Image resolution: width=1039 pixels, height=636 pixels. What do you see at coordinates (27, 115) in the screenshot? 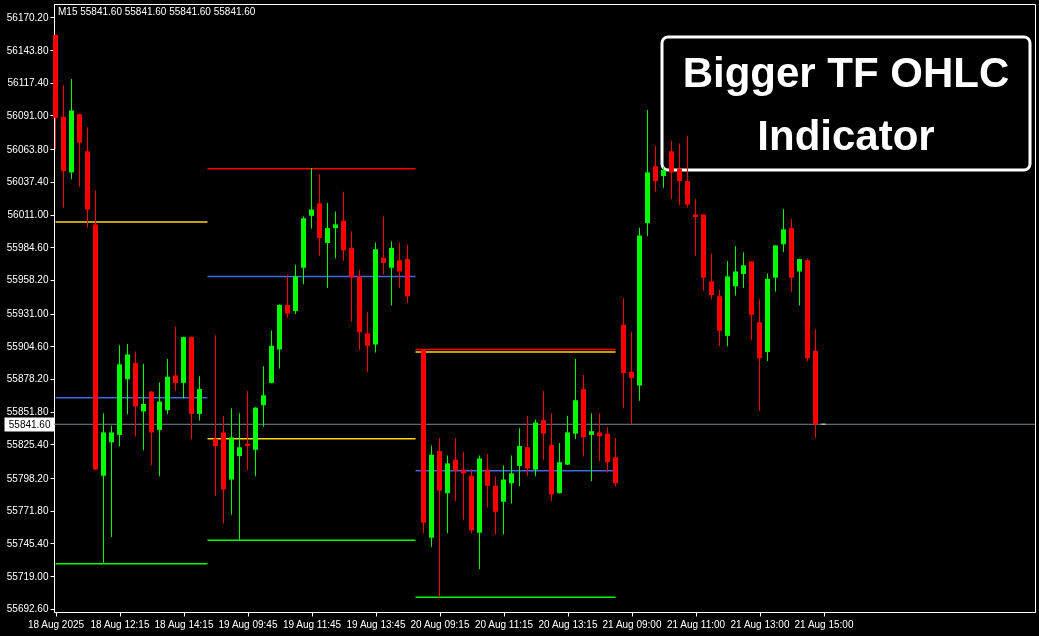
I see `y-tick-label: 56091.00` at bounding box center [27, 115].